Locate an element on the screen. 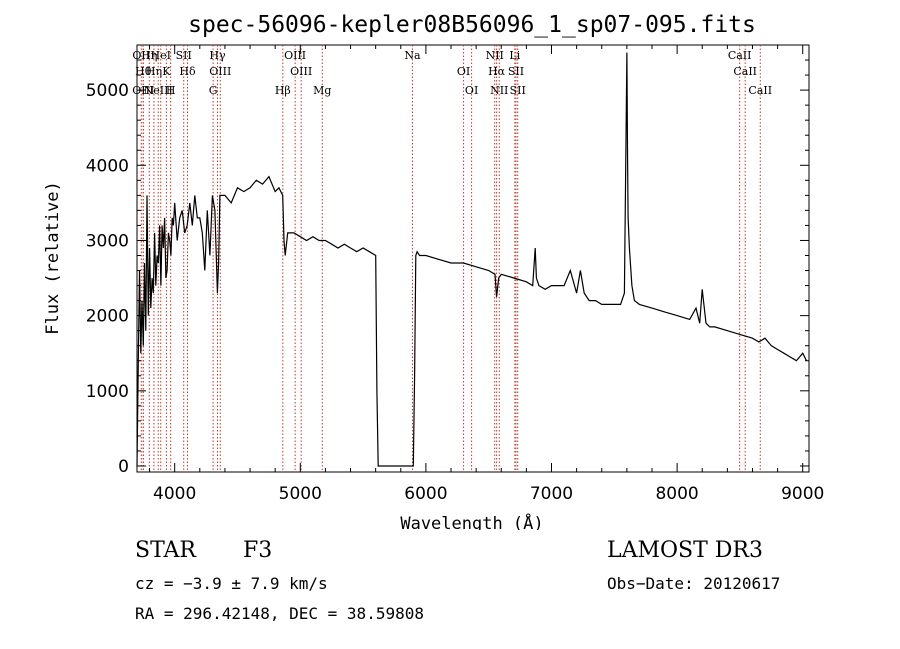 This screenshot has height=649, width=900. line-label-11: G is located at coordinates (213, 90).